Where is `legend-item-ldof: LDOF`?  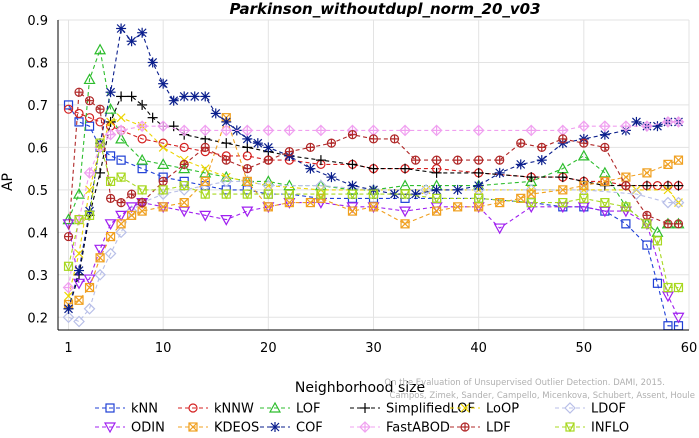 legend-item-ldof: LDOF is located at coordinates (590, 409).